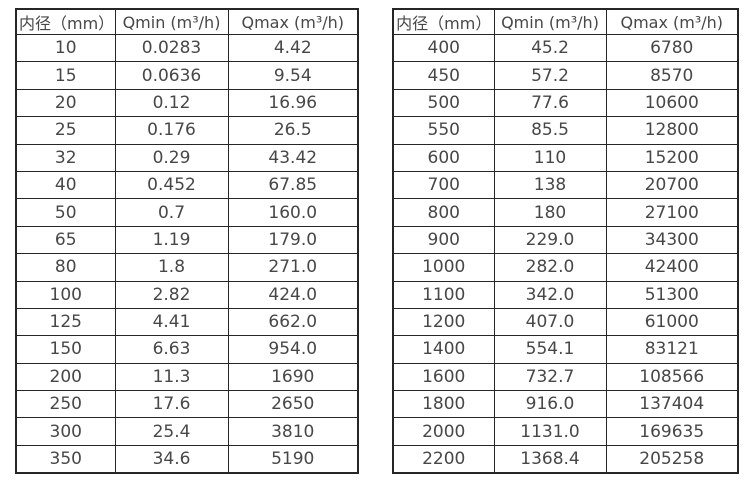 This screenshot has width=750, height=483. Describe the element at coordinates (65, 48) in the screenshot. I see `table-cell: 10` at that location.